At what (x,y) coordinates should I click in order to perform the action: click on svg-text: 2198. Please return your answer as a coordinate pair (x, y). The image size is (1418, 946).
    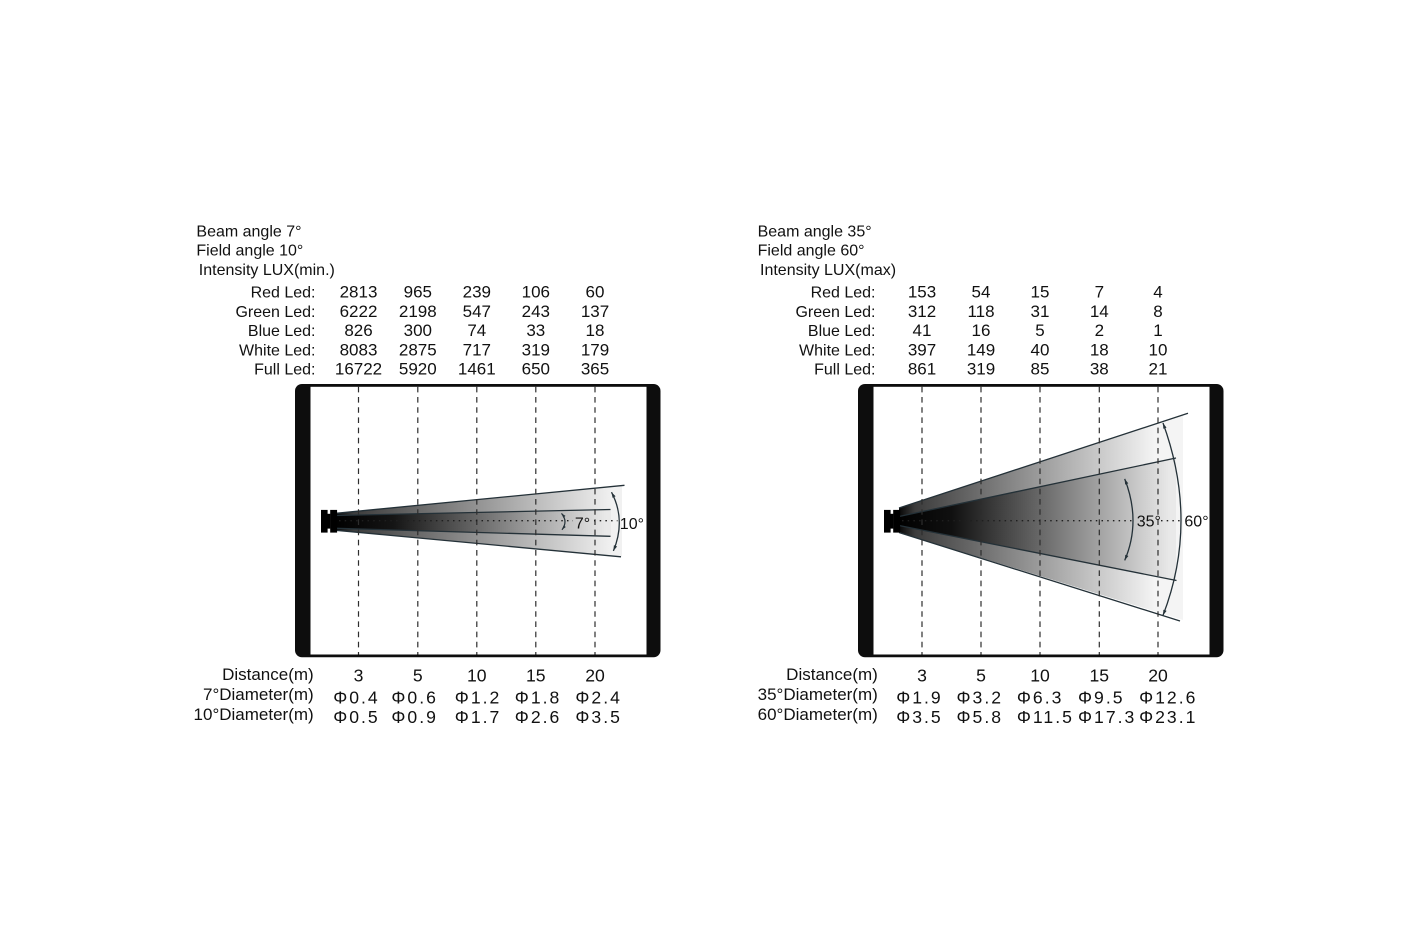
    Looking at the image, I should click on (418, 311).